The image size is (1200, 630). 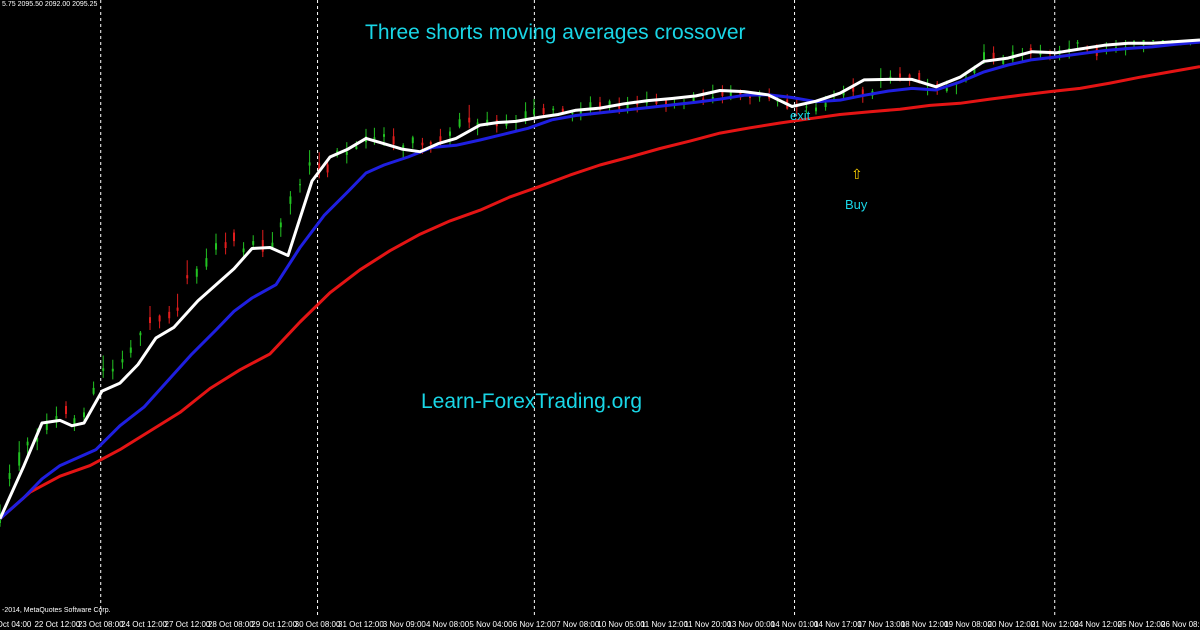 What do you see at coordinates (1141, 624) in the screenshot?
I see `time-label: 25 Nov 12:00` at bounding box center [1141, 624].